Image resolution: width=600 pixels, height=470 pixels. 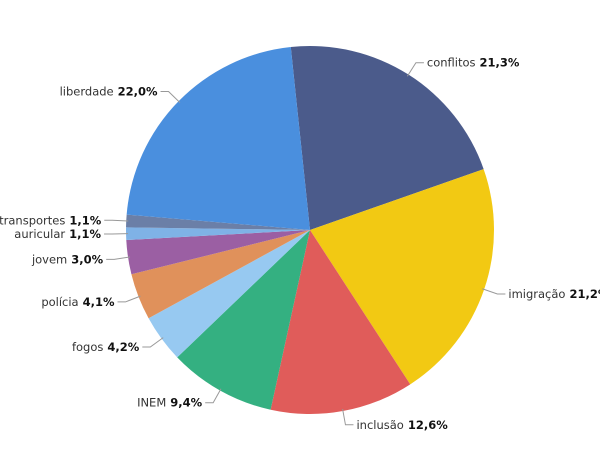 What do you see at coordinates (428, 424) in the screenshot?
I see `value-label: 12,6%` at bounding box center [428, 424].